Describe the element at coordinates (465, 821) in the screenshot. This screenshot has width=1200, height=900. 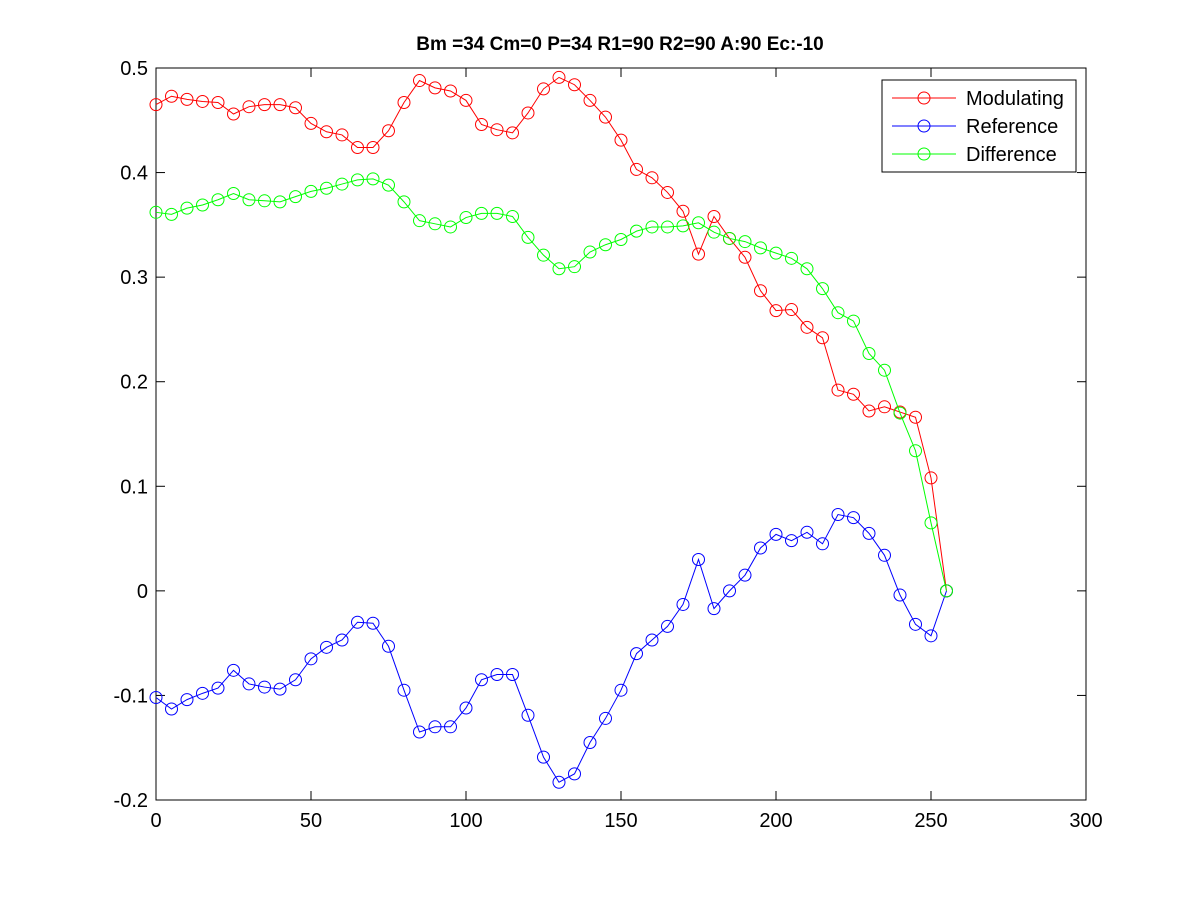
I see `x-tick-label: 100` at that location.